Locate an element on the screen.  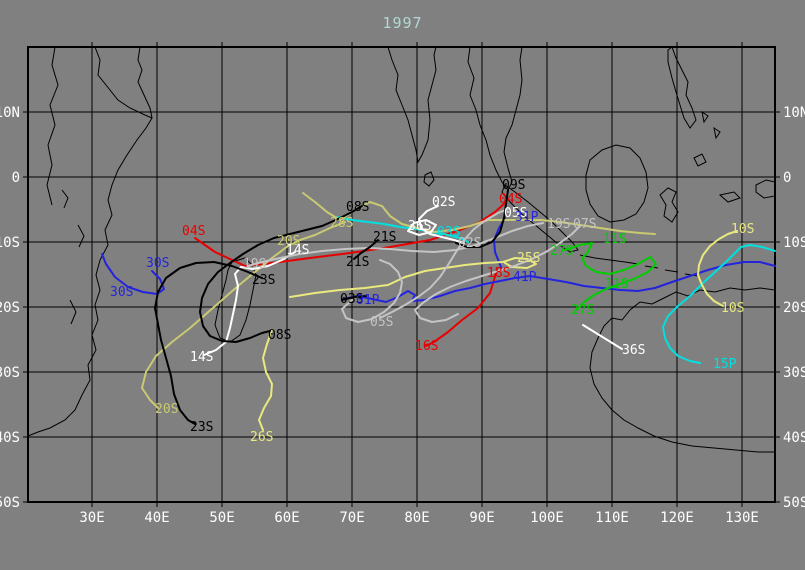
storm-track-gray-loop is located at coordinates (372, 291).